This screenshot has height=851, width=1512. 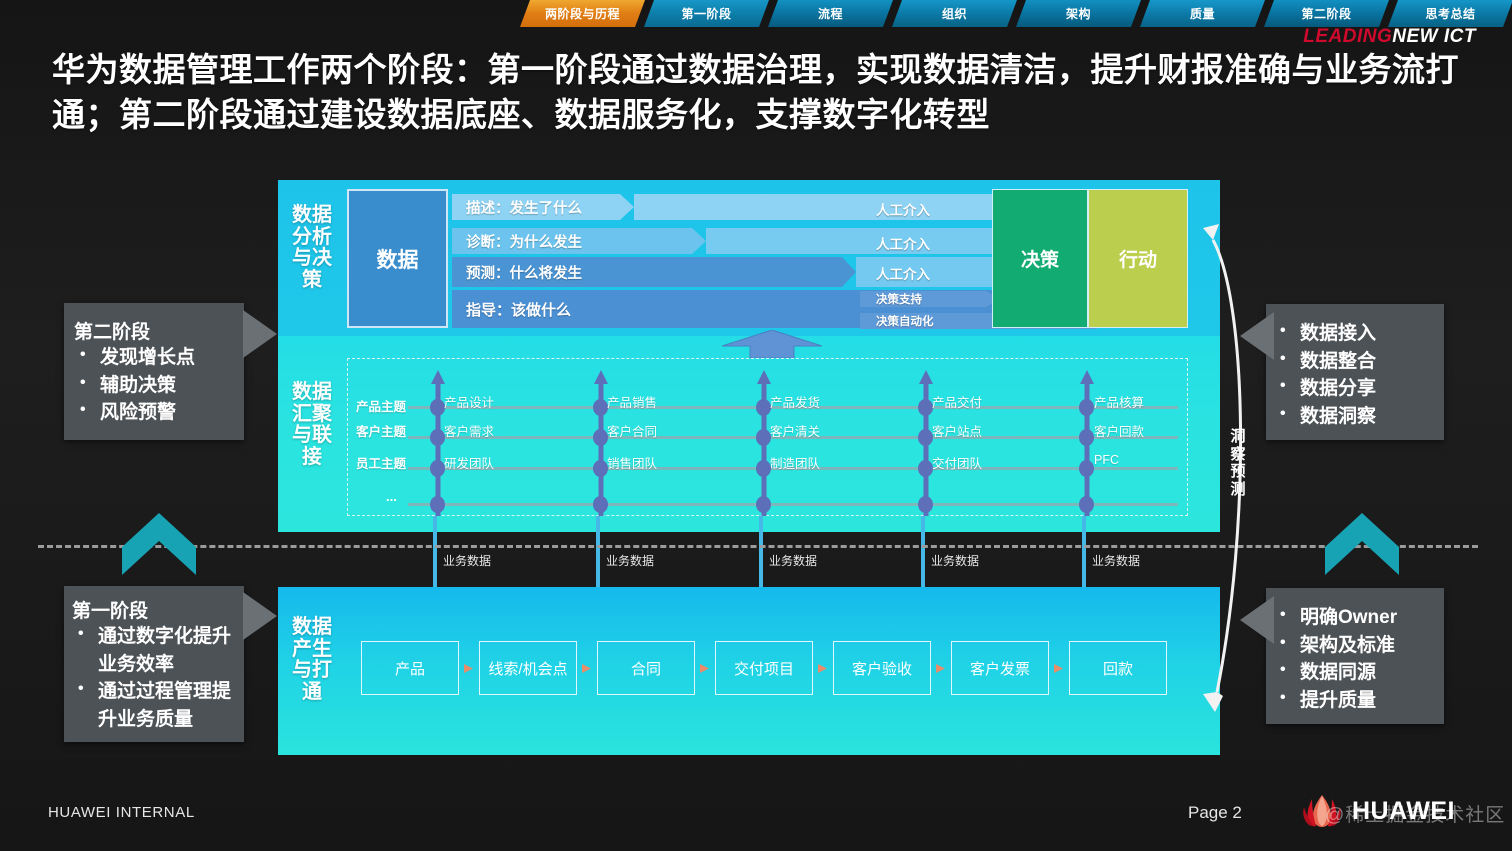 I want to click on row-label: 预测：什么将发生, so click(x=524, y=273).